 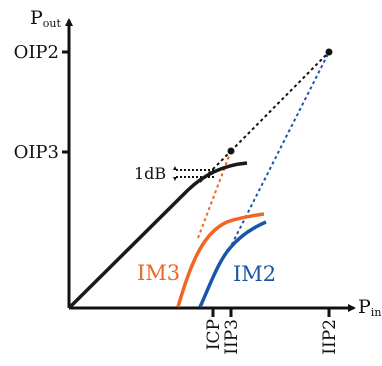 What do you see at coordinates (214, 194) in the screenshot?
I see `im3-extrapolation-line` at bounding box center [214, 194].